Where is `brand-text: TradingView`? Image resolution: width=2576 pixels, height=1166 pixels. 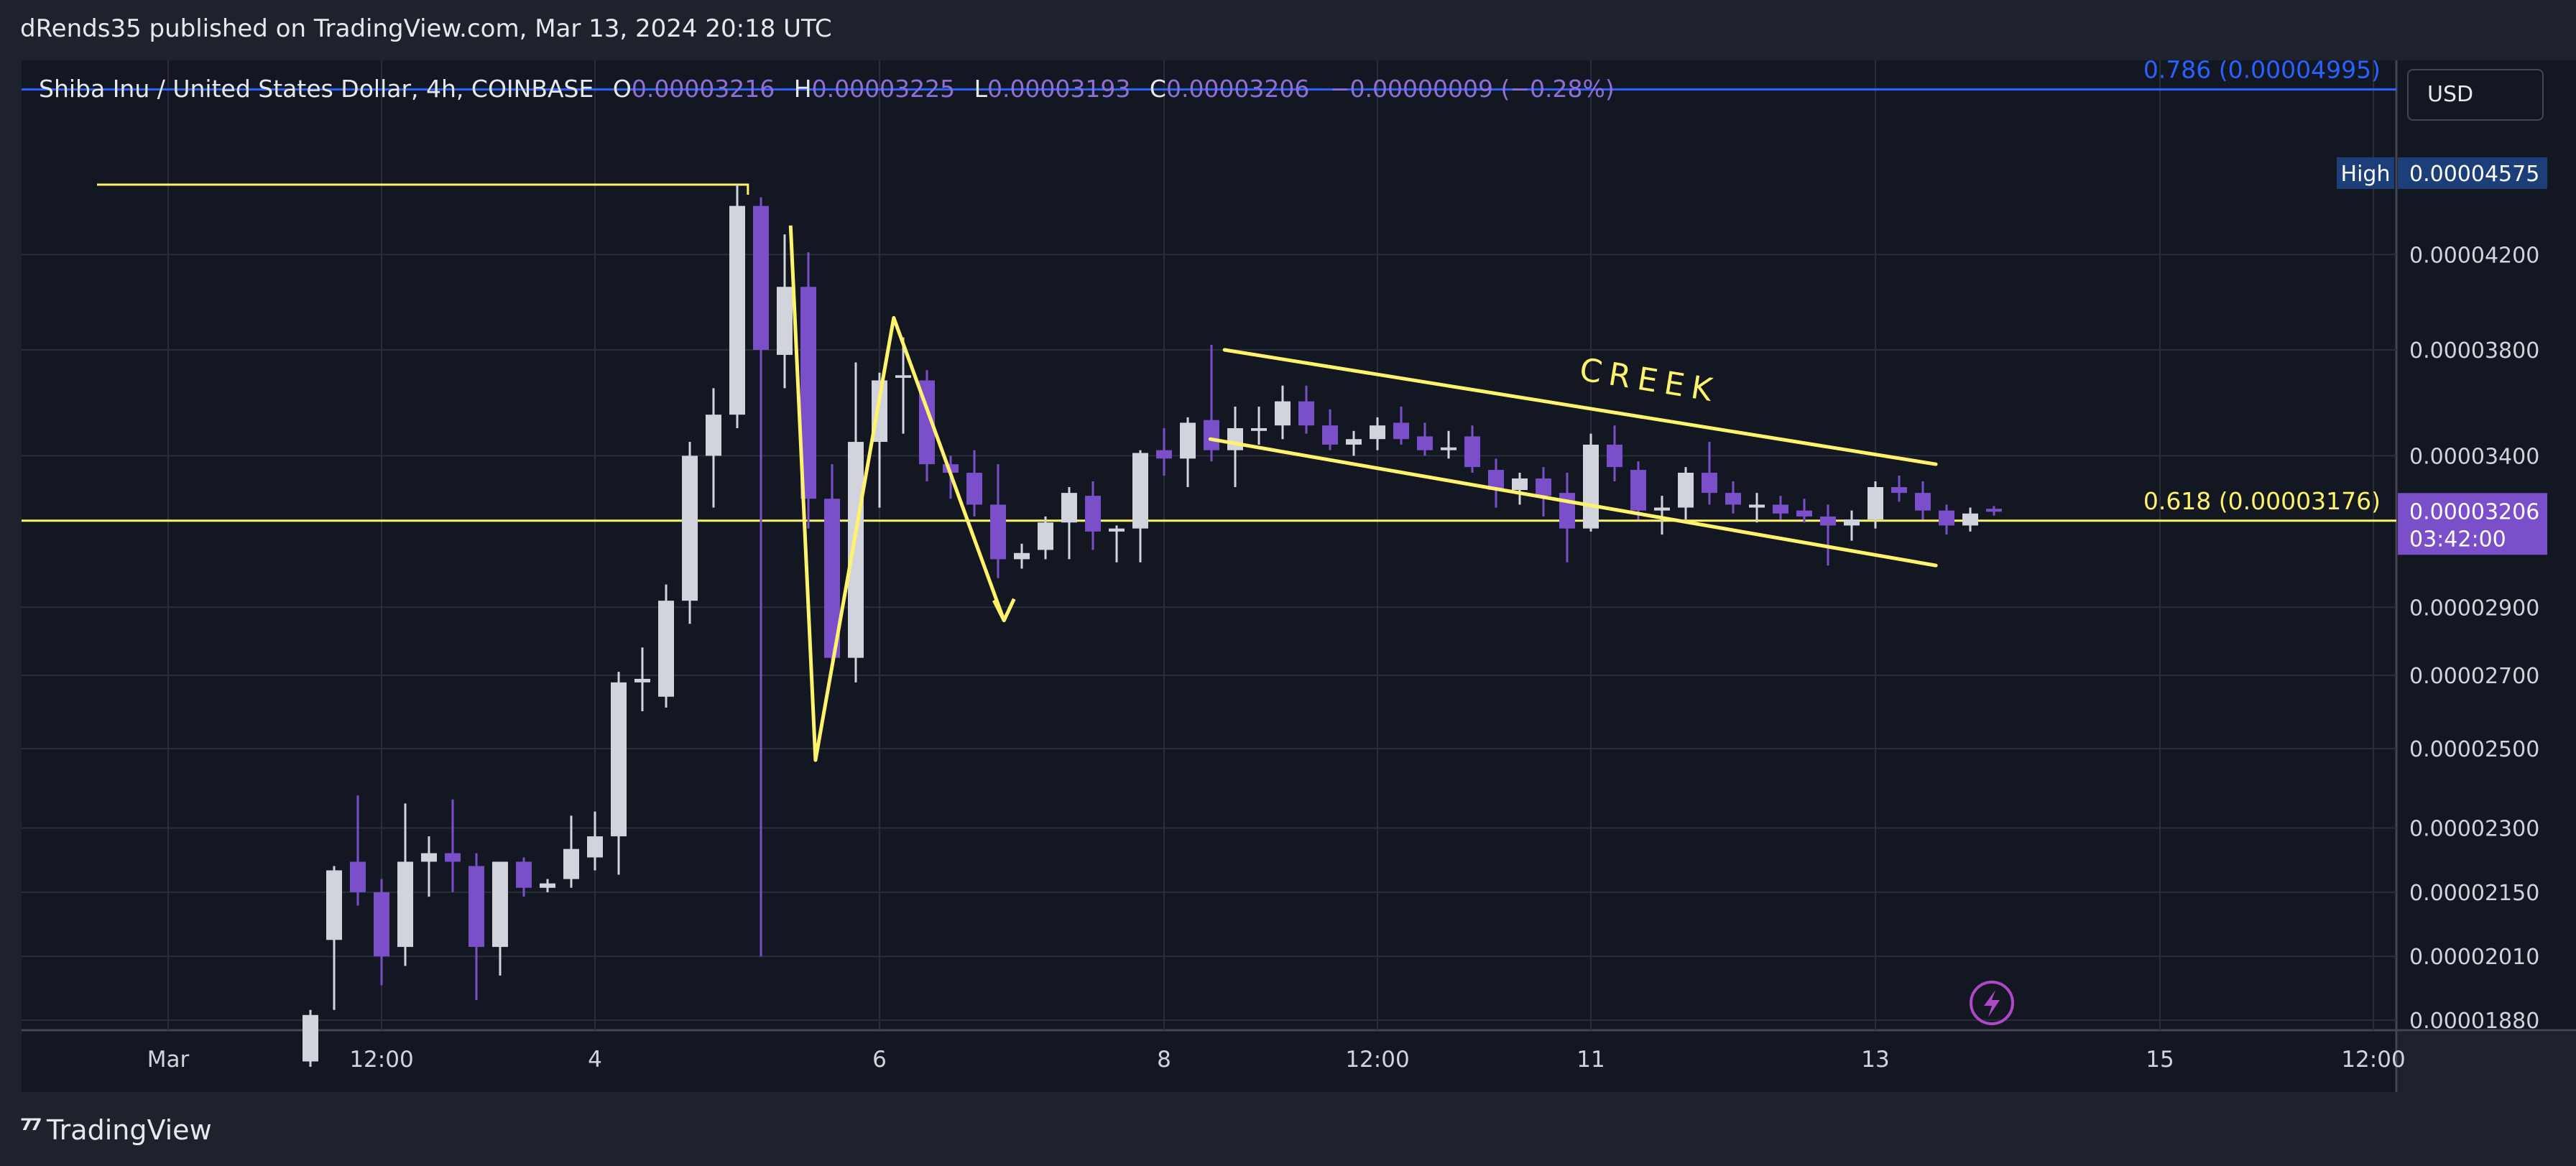 brand-text: TradingView is located at coordinates (130, 1130).